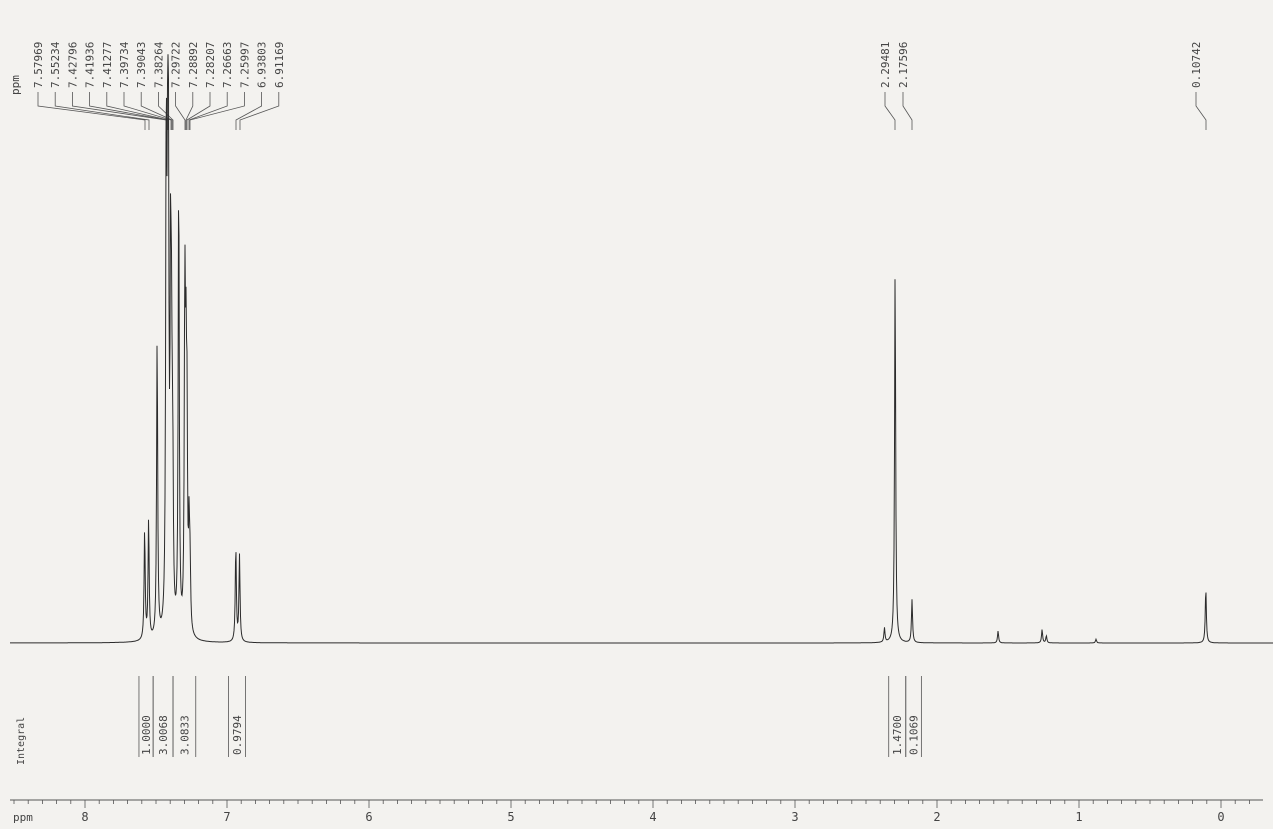 This screenshot has width=1273, height=829. Describe the element at coordinates (794, 817) in the screenshot. I see `x-tick-label: 3` at that location.